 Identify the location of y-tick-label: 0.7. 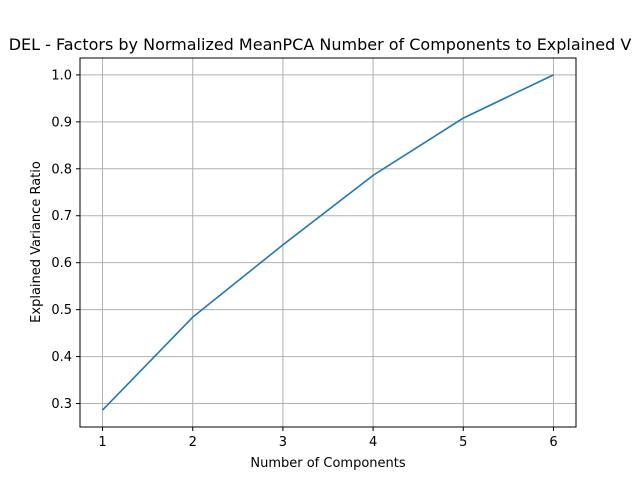
(61, 216).